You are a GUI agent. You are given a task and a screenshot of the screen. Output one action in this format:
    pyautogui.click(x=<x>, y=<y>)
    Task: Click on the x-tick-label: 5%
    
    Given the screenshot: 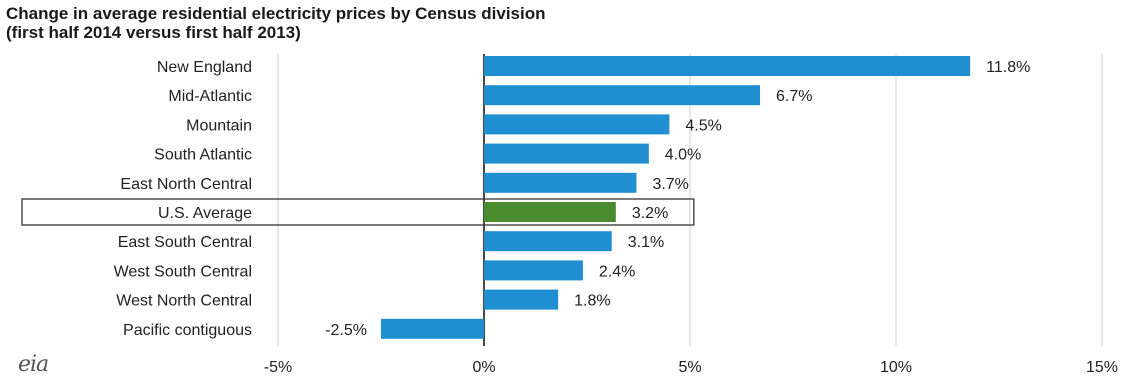 What is the action you would take?
    pyautogui.click(x=689, y=367)
    